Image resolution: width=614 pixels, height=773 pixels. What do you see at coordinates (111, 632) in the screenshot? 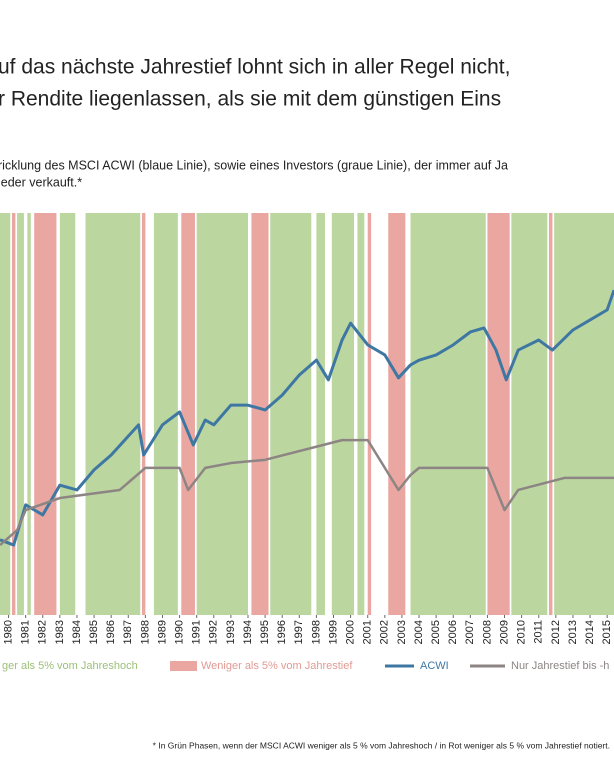
I see `x-tick-label: 1986` at bounding box center [111, 632].